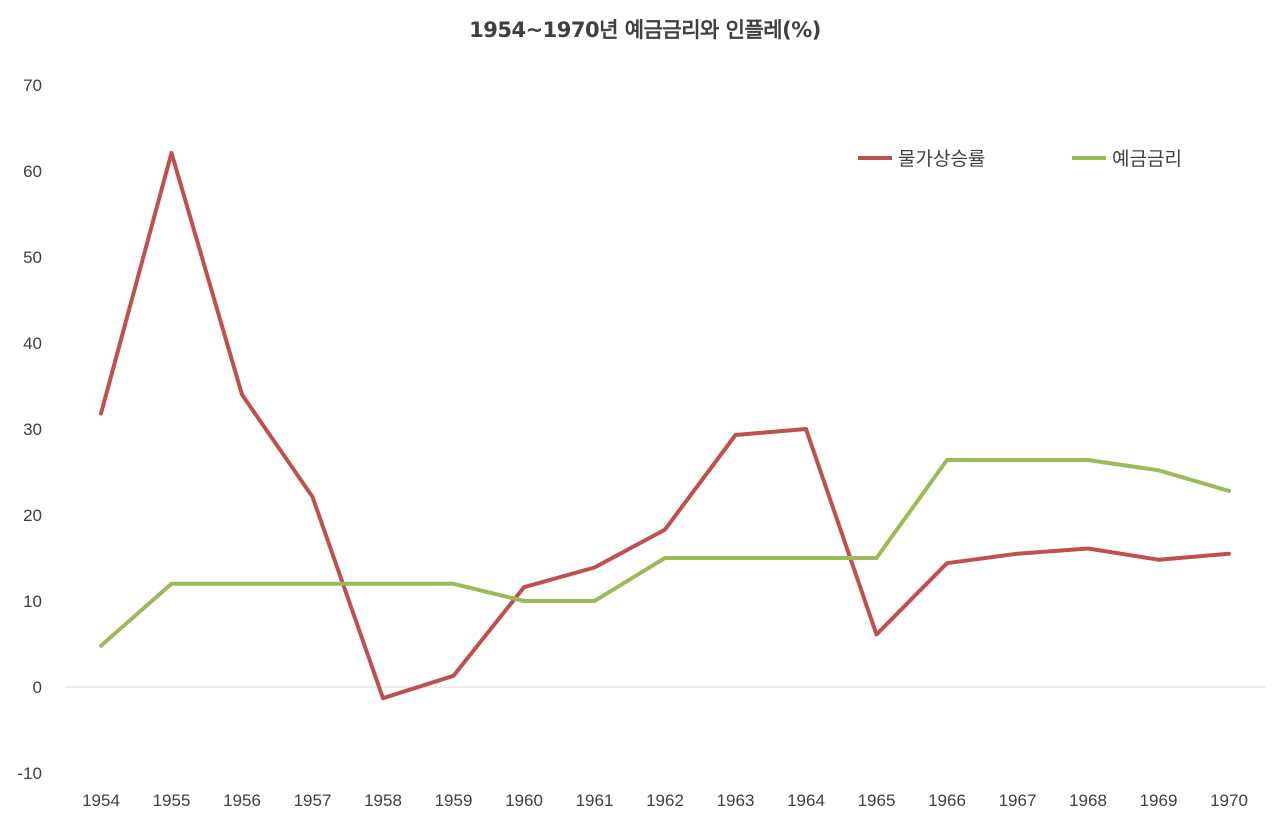 The width and height of the screenshot is (1280, 833). What do you see at coordinates (242, 800) in the screenshot?
I see `x-tick-label: 1956` at bounding box center [242, 800].